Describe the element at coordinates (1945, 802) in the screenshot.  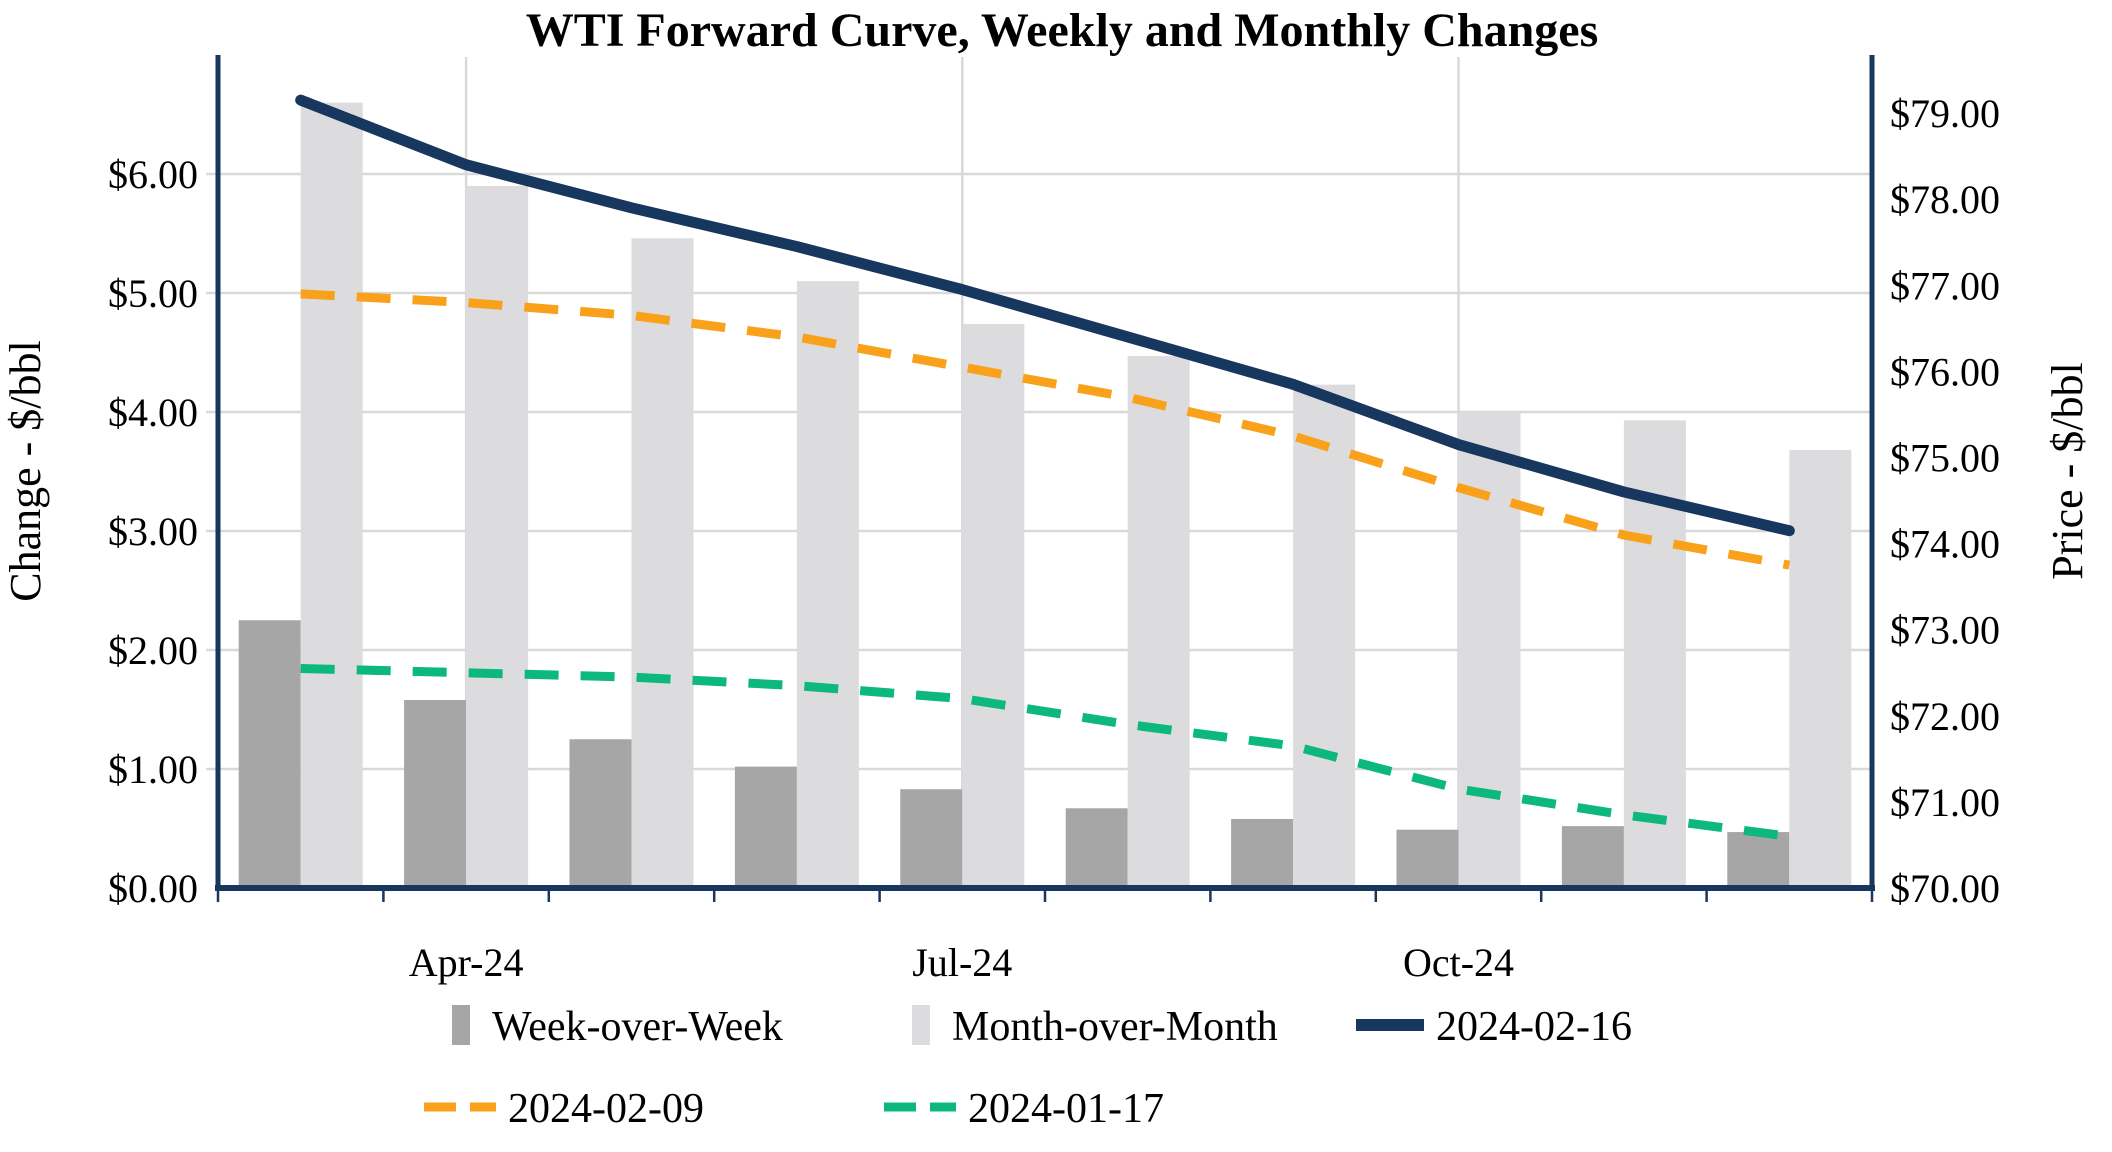
I see `right-axis-tick-label: $71.00` at that location.